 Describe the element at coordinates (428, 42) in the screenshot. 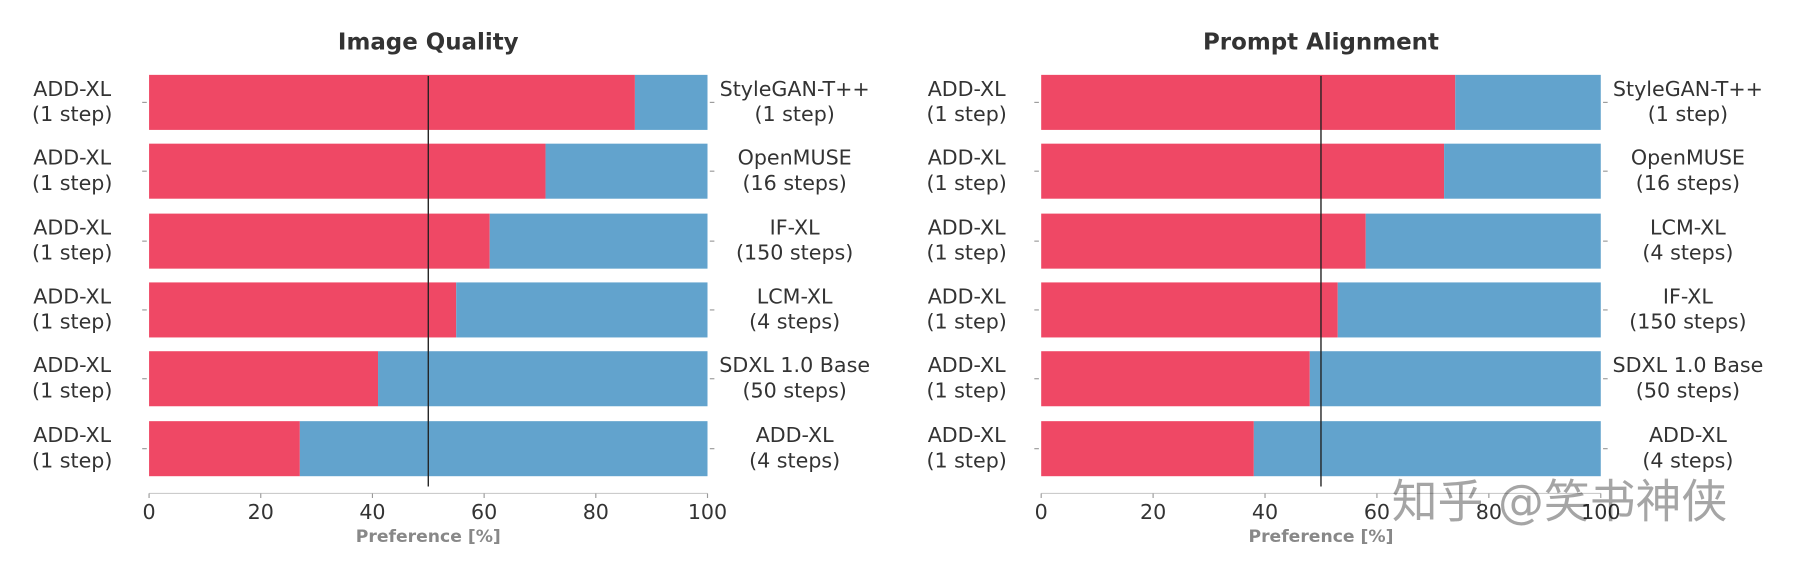

I see `chart-title: Image Quality` at that location.